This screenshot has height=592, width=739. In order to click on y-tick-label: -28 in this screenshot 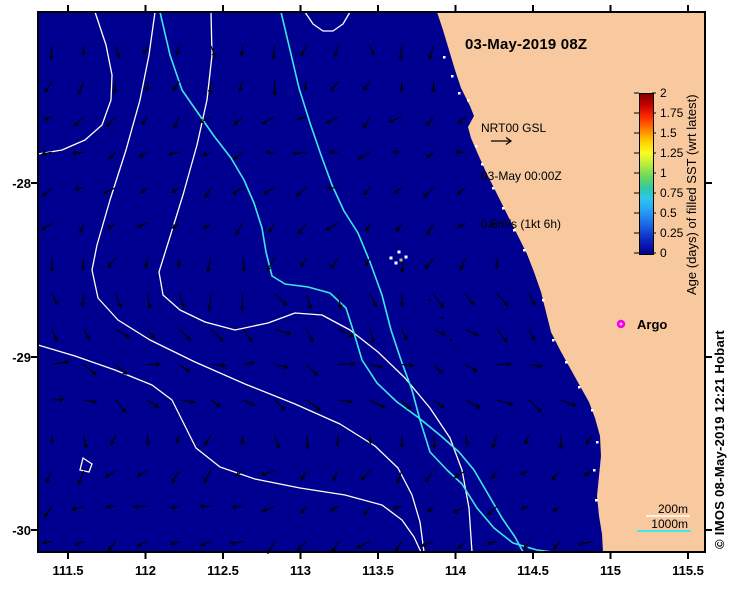, I will do `click(21, 183)`.